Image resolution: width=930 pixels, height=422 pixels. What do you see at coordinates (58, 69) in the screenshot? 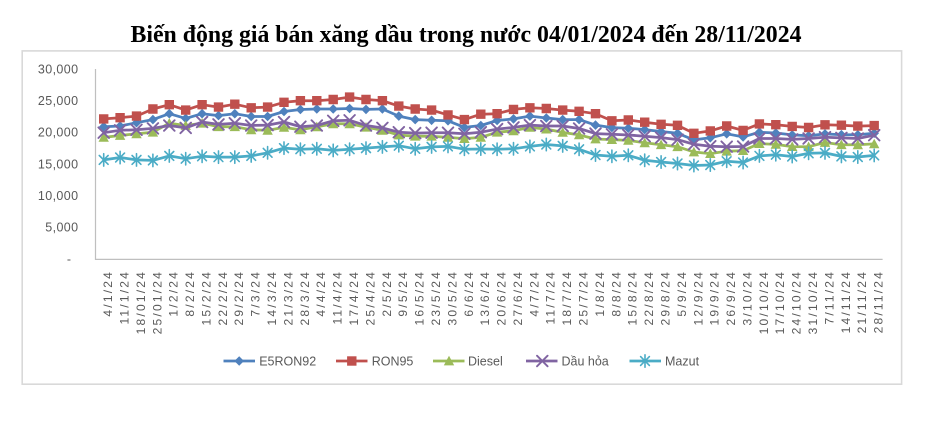
I see `svg-text: 30,000` at bounding box center [58, 69].